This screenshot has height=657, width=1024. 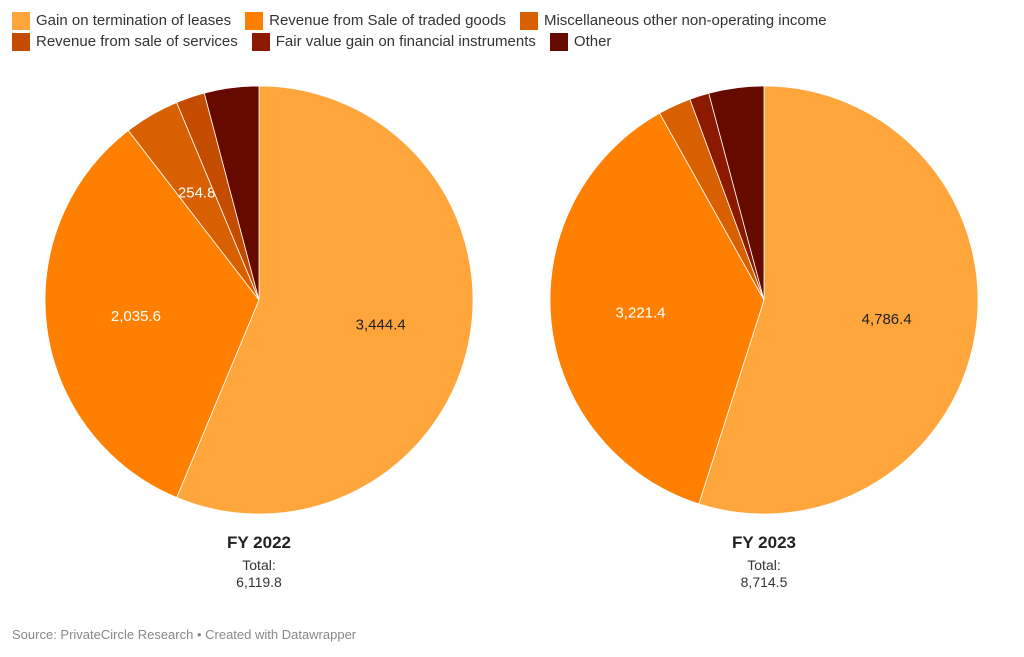 I want to click on slice-label: 2,035.6, so click(x=136, y=316).